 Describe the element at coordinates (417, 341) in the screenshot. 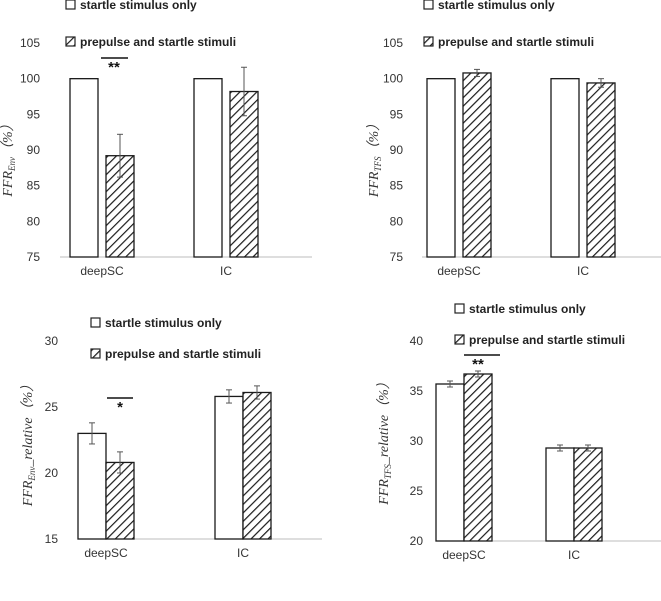

I see `y-tick-label: 40` at that location.